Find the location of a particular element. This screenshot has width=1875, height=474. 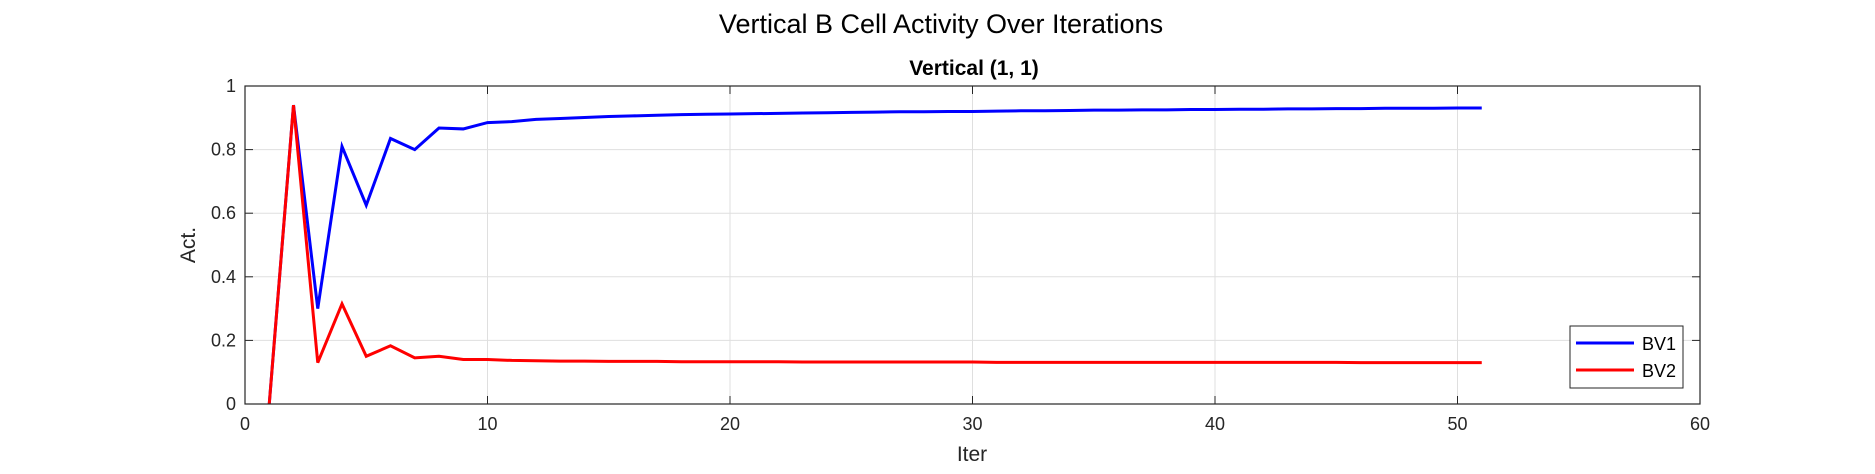

y-tick-label: 0.6 is located at coordinates (223, 213).